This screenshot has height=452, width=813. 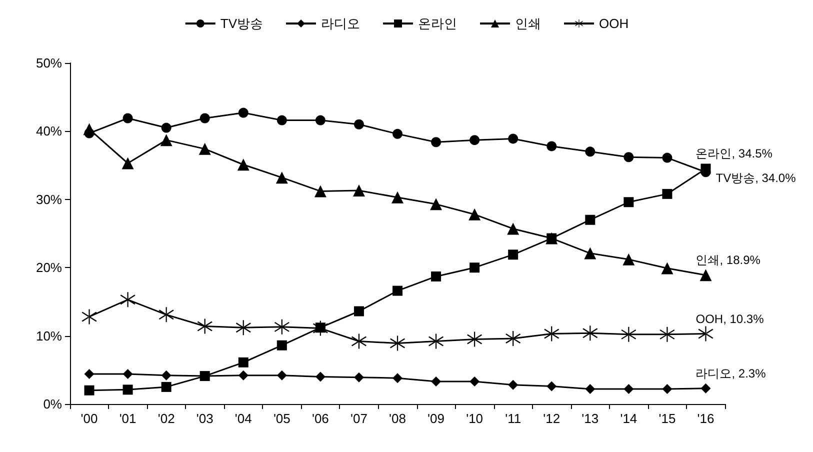 What do you see at coordinates (49, 63) in the screenshot?
I see `y-tick-label: 50%` at bounding box center [49, 63].